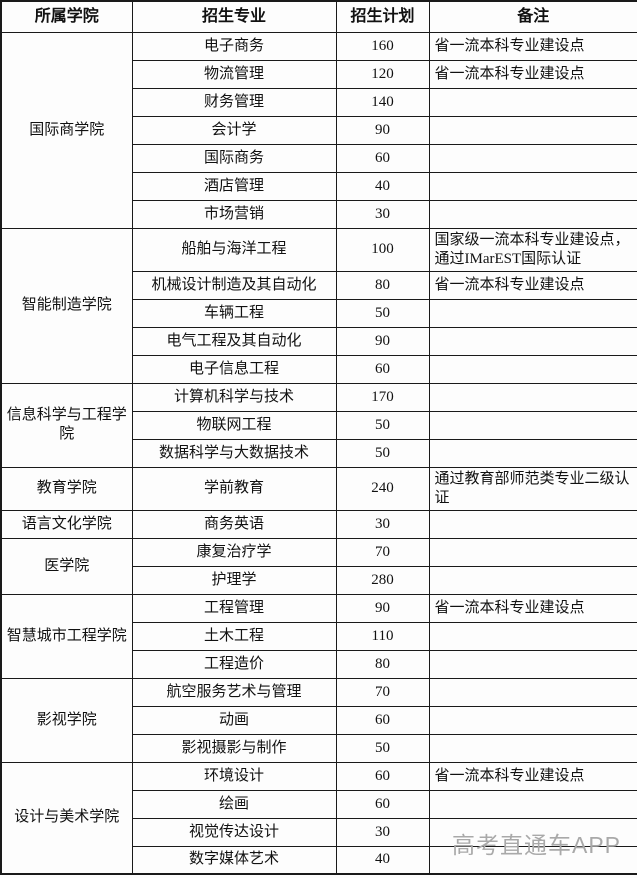  I want to click on major-cell: 学前教育, so click(234, 488).